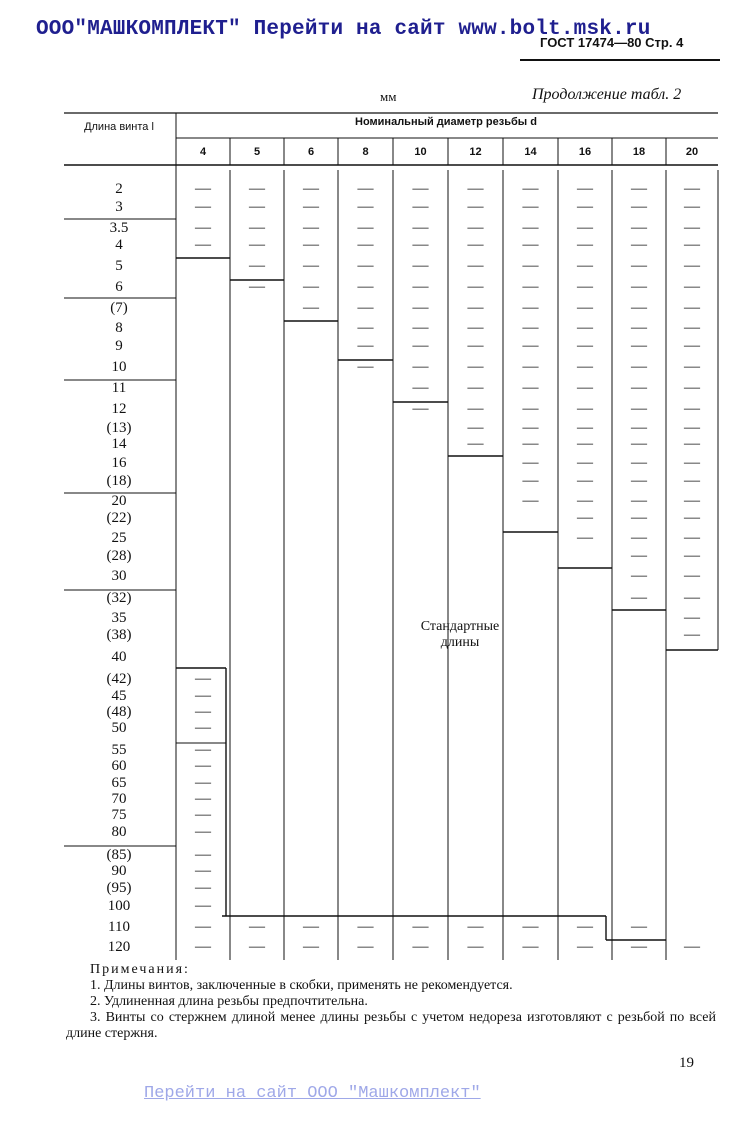 This screenshot has width=752, height=1122. Describe the element at coordinates (119, 618) in the screenshot. I see `length-label: 35` at that location.